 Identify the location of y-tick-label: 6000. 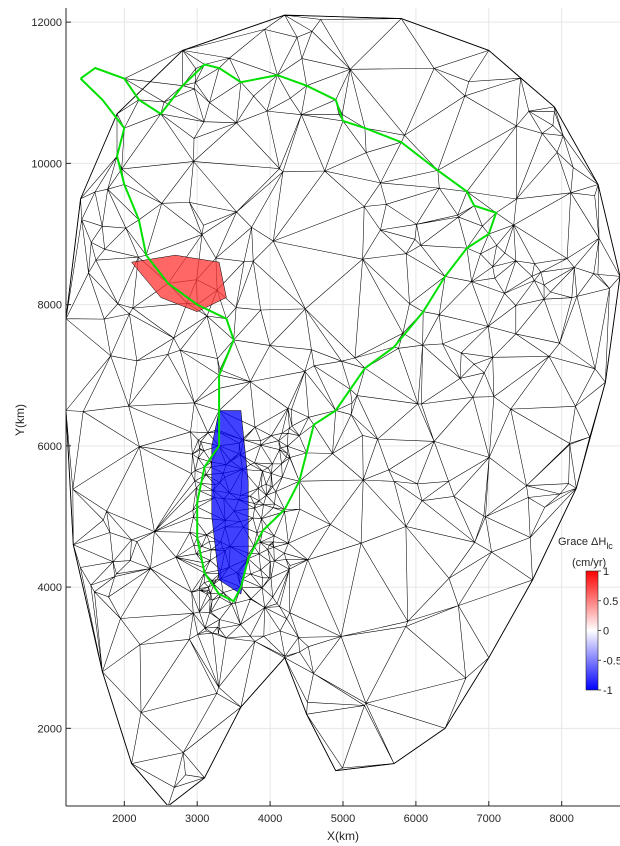
(50, 447).